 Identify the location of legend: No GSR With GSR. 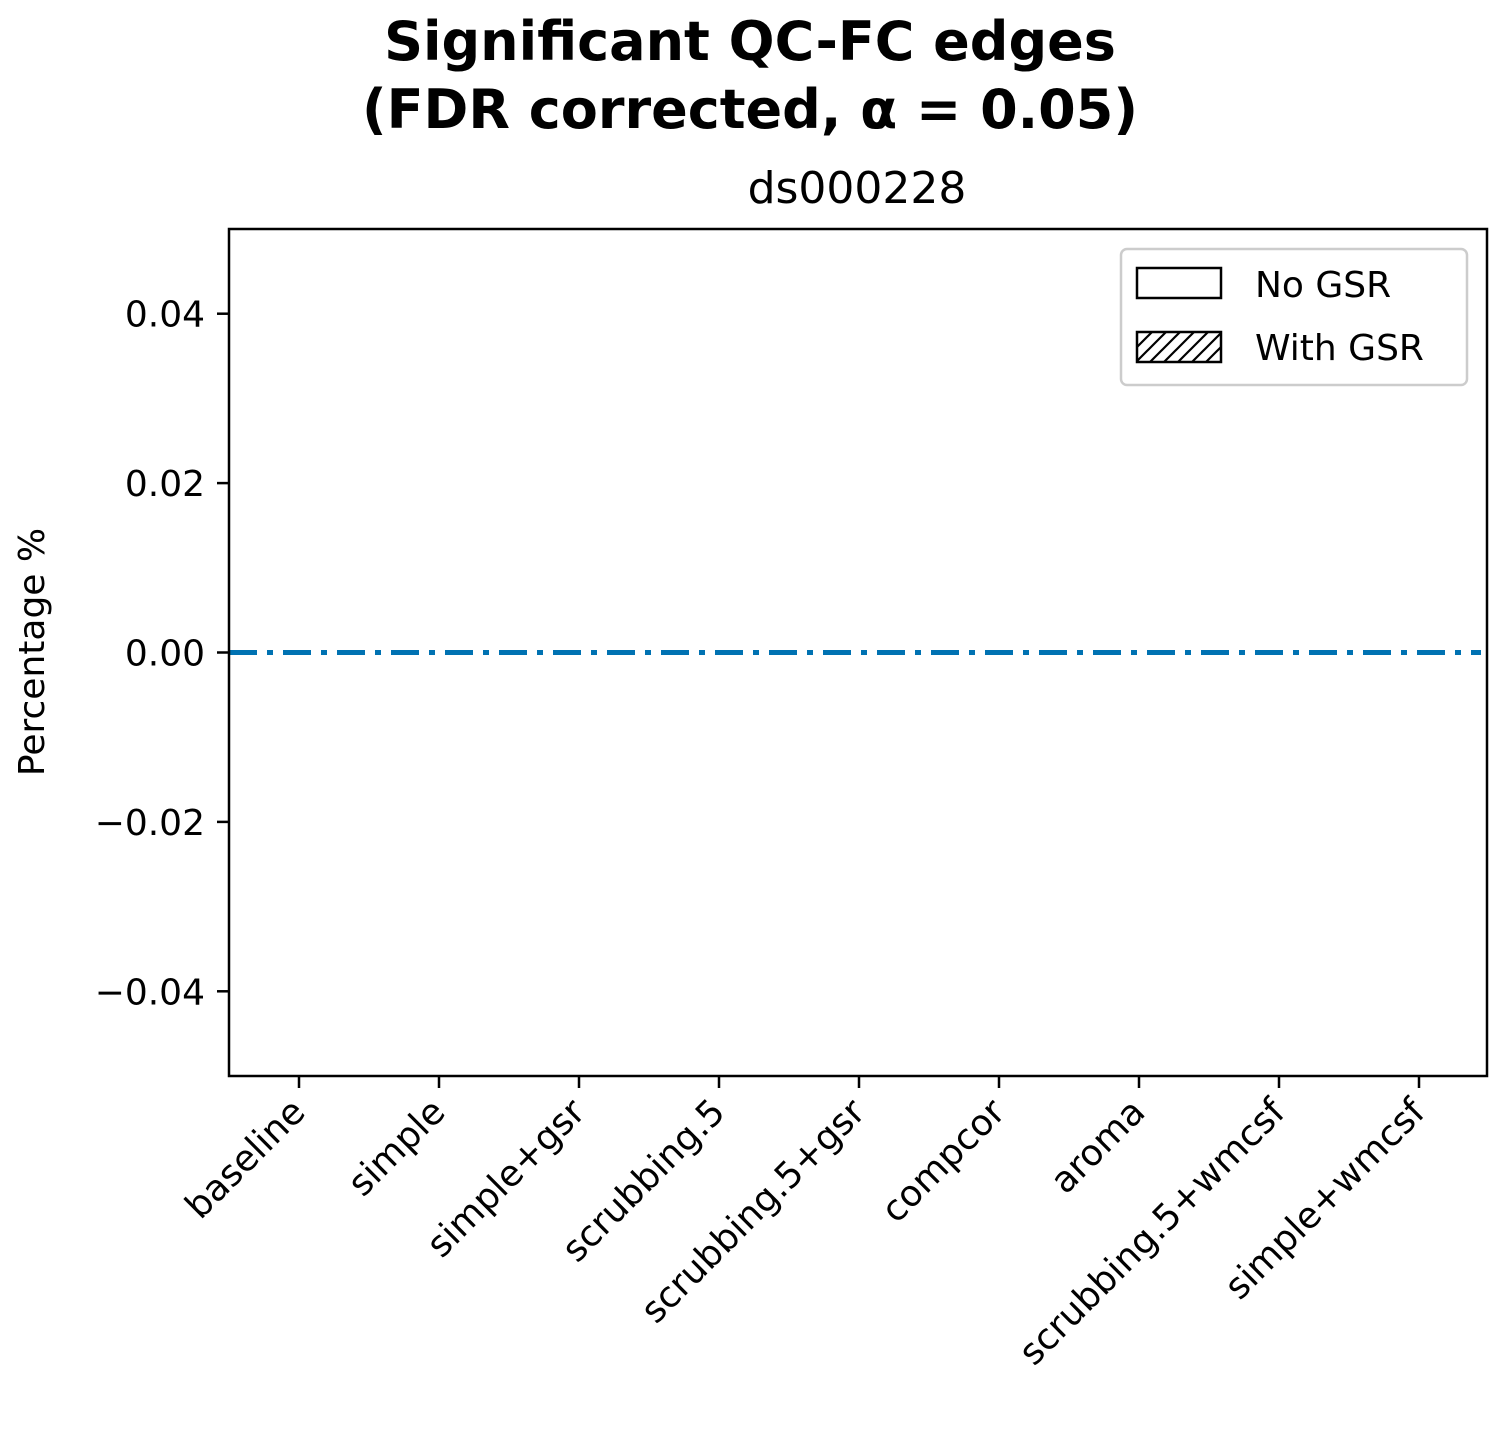
(1294, 317).